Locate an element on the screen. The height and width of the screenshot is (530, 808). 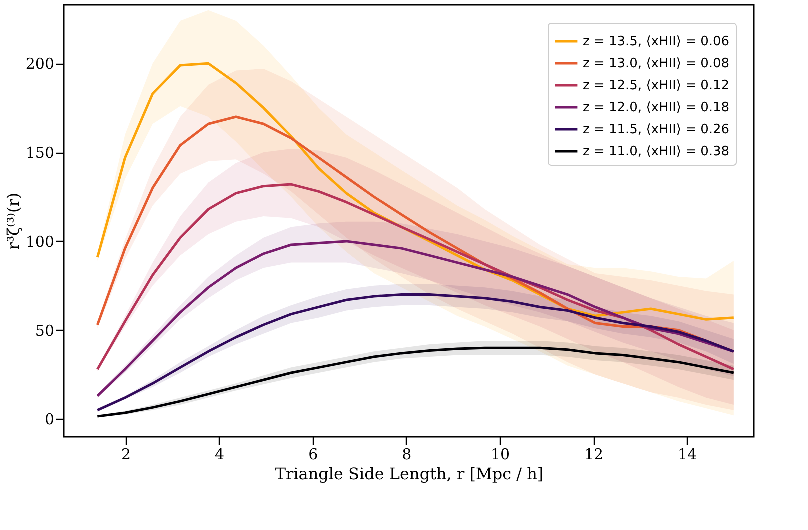
y-tick-label: 200 is located at coordinates (40, 64).